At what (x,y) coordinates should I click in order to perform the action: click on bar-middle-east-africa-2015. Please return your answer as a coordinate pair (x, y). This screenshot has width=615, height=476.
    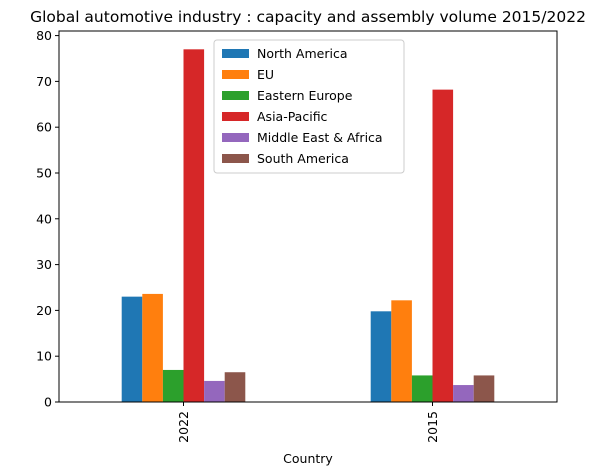
    Looking at the image, I should click on (463, 393).